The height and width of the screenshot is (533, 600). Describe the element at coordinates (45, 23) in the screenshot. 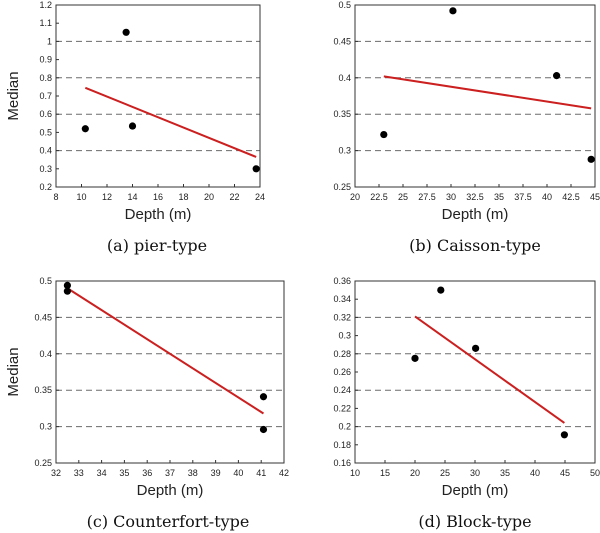

I see `y-tick-label: 1.1` at that location.